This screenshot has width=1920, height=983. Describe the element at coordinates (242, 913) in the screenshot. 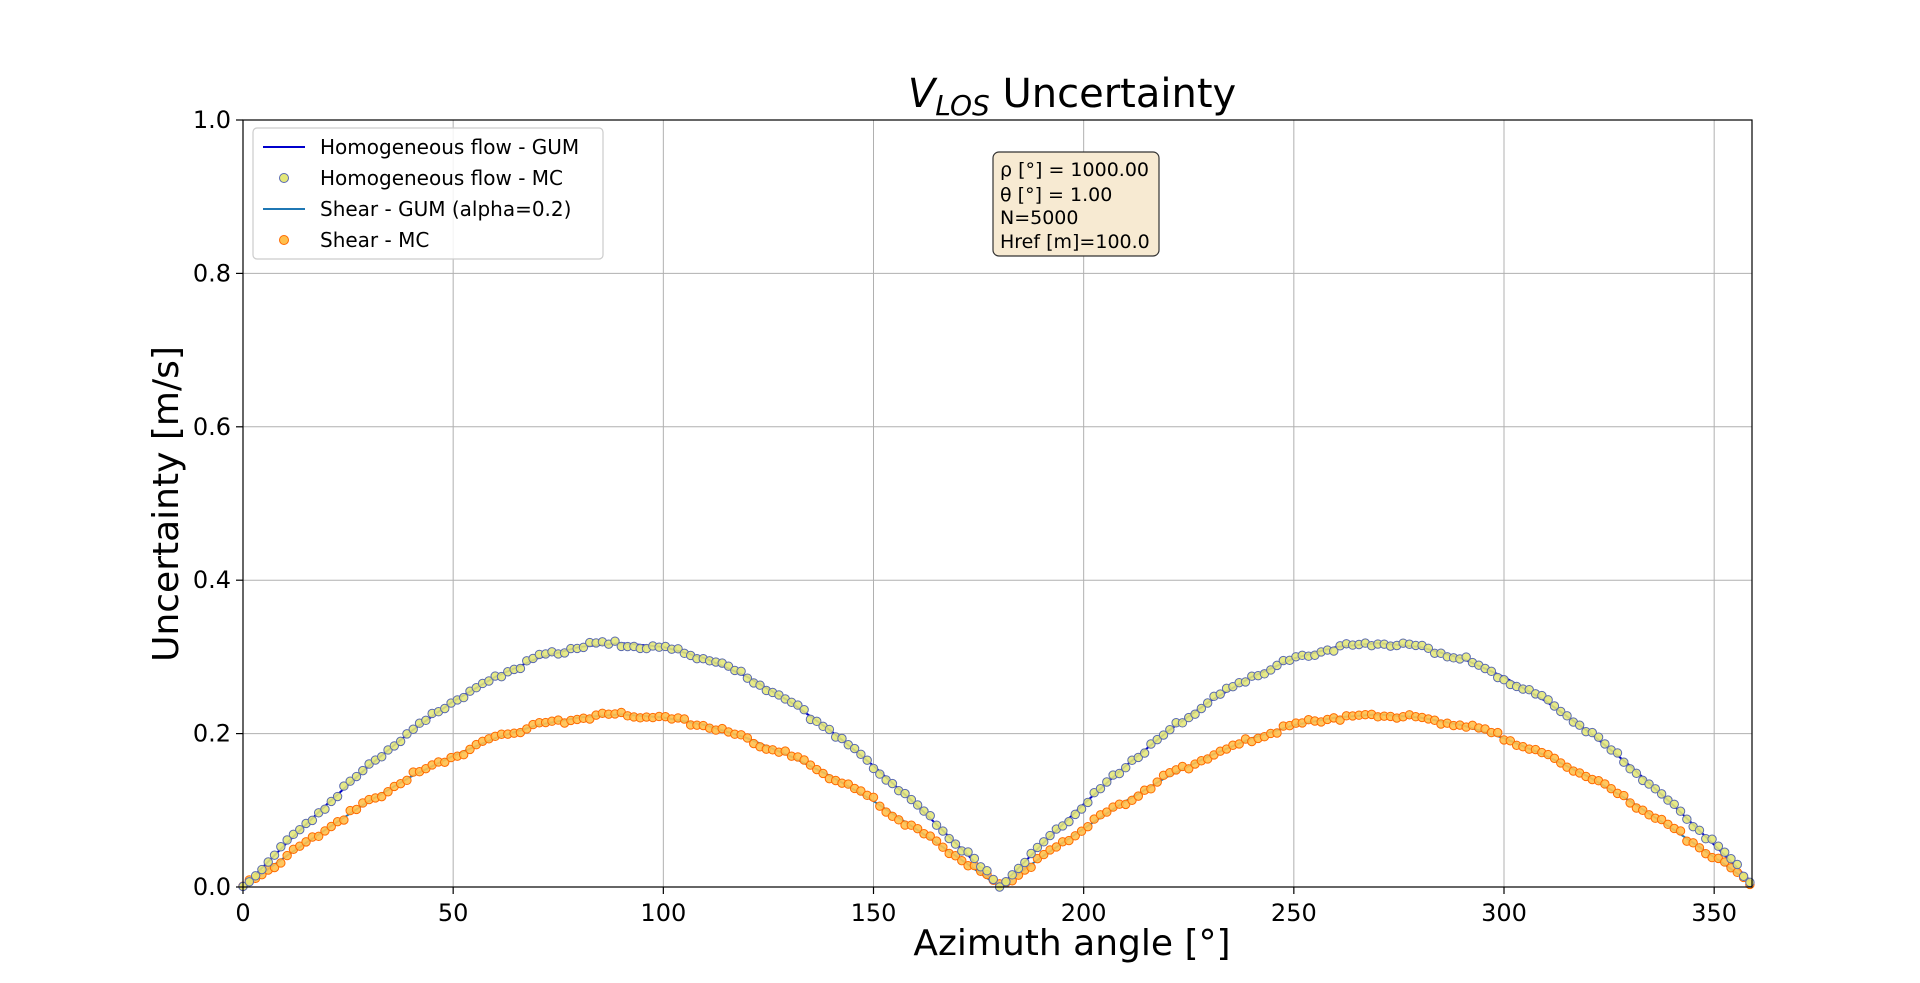

I see `x-tick-label-0: 0` at that location.